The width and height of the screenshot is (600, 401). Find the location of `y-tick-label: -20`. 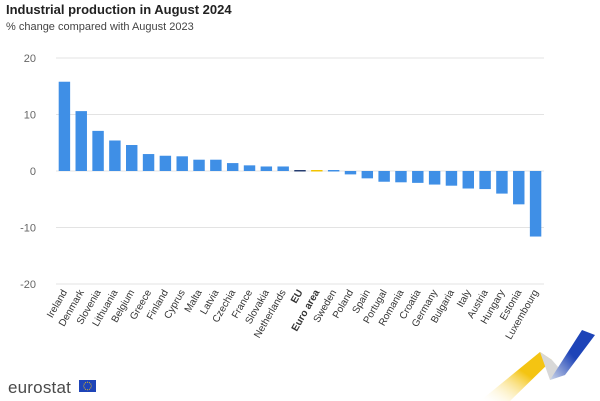

y-tick-label: -20 is located at coordinates (28, 285).